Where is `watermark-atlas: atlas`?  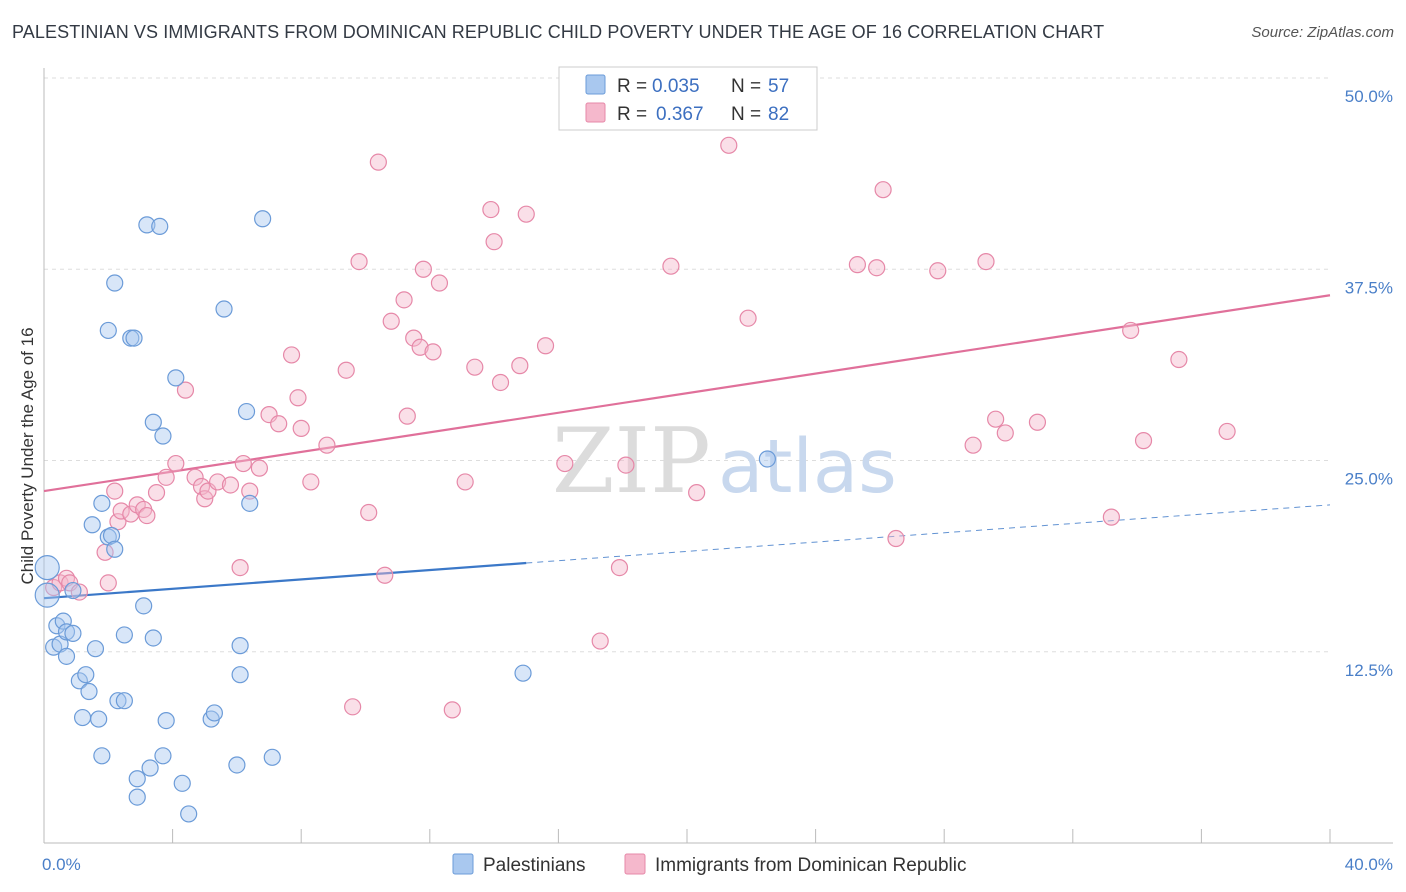 watermark-atlas: atlas is located at coordinates (807, 467).